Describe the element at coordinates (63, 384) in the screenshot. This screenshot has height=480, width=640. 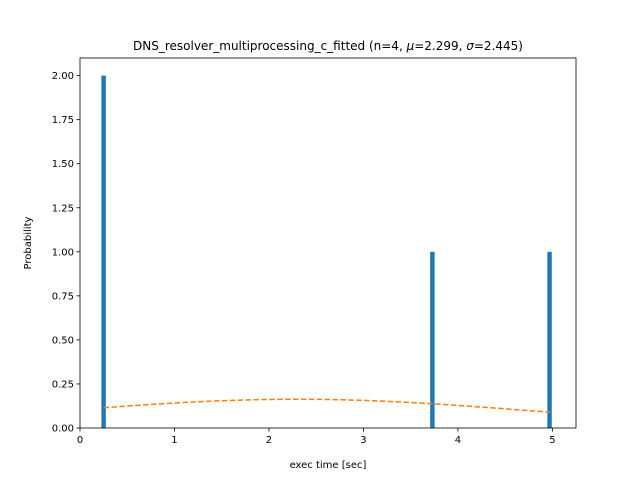
I see `y-tick-label: 0.25` at that location.